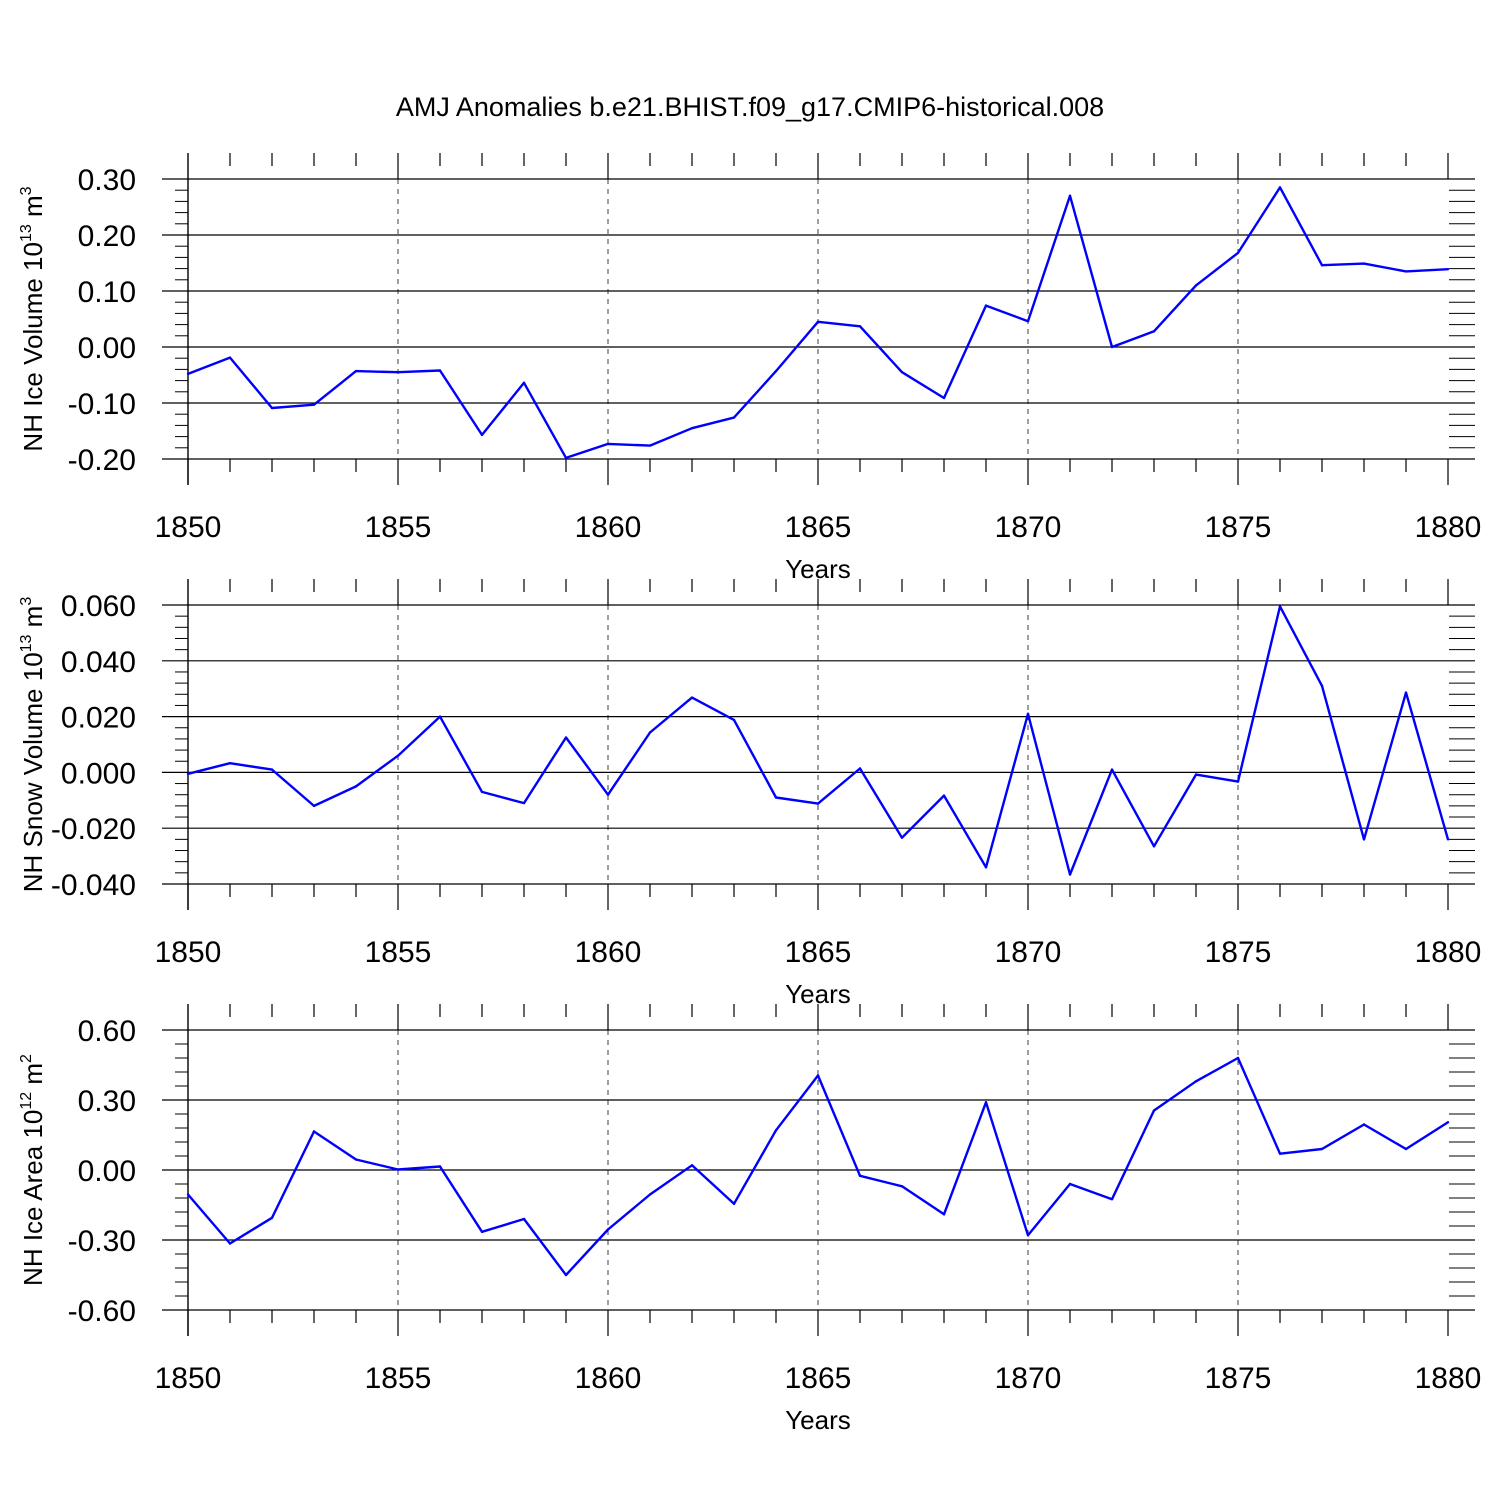  I want to click on y-tick-label: 0.000, so click(98, 773).